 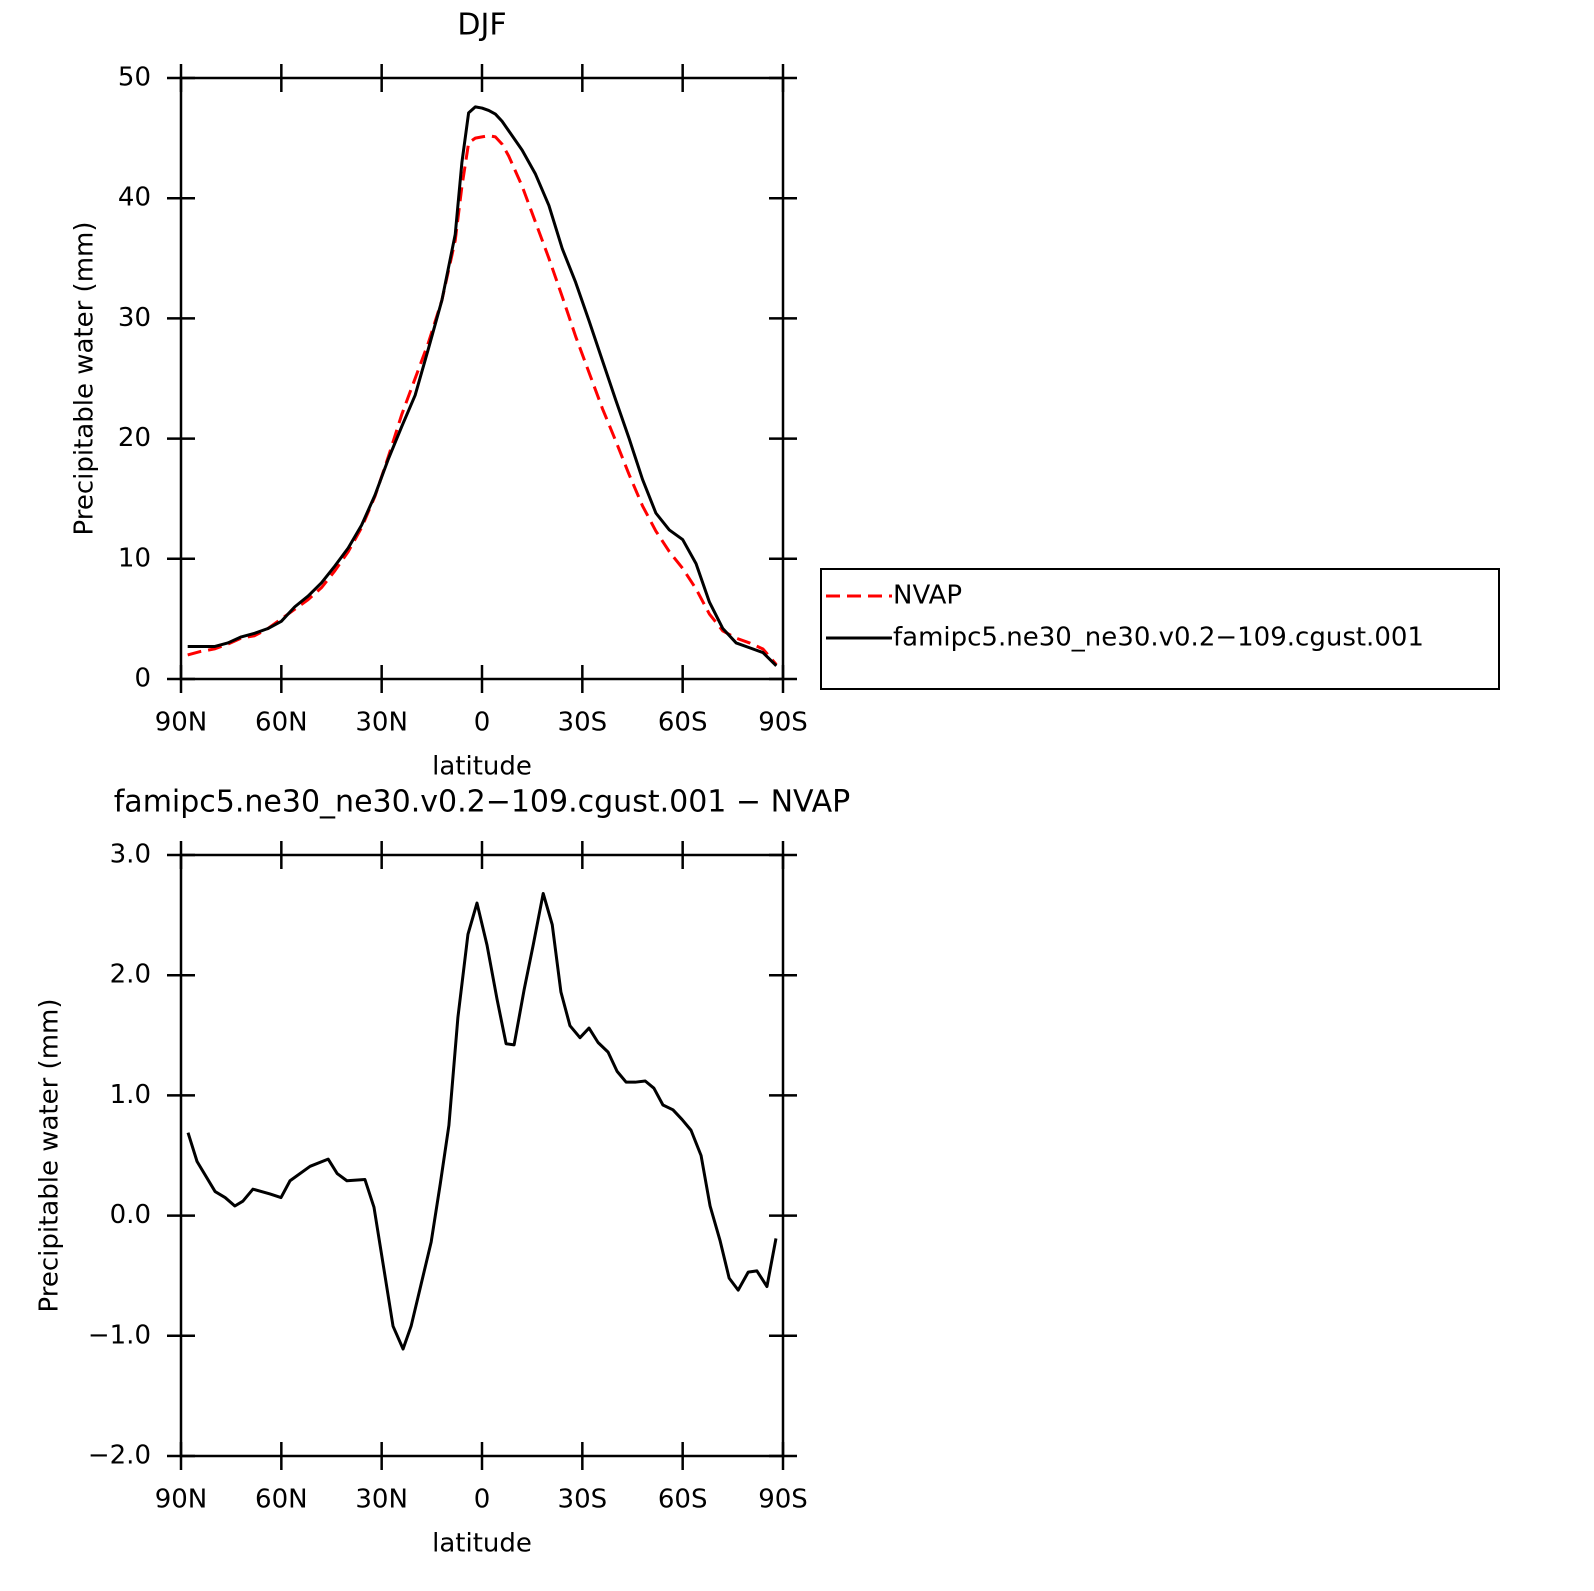 What do you see at coordinates (134, 318) in the screenshot?
I see `y-tick-label: 30` at bounding box center [134, 318].